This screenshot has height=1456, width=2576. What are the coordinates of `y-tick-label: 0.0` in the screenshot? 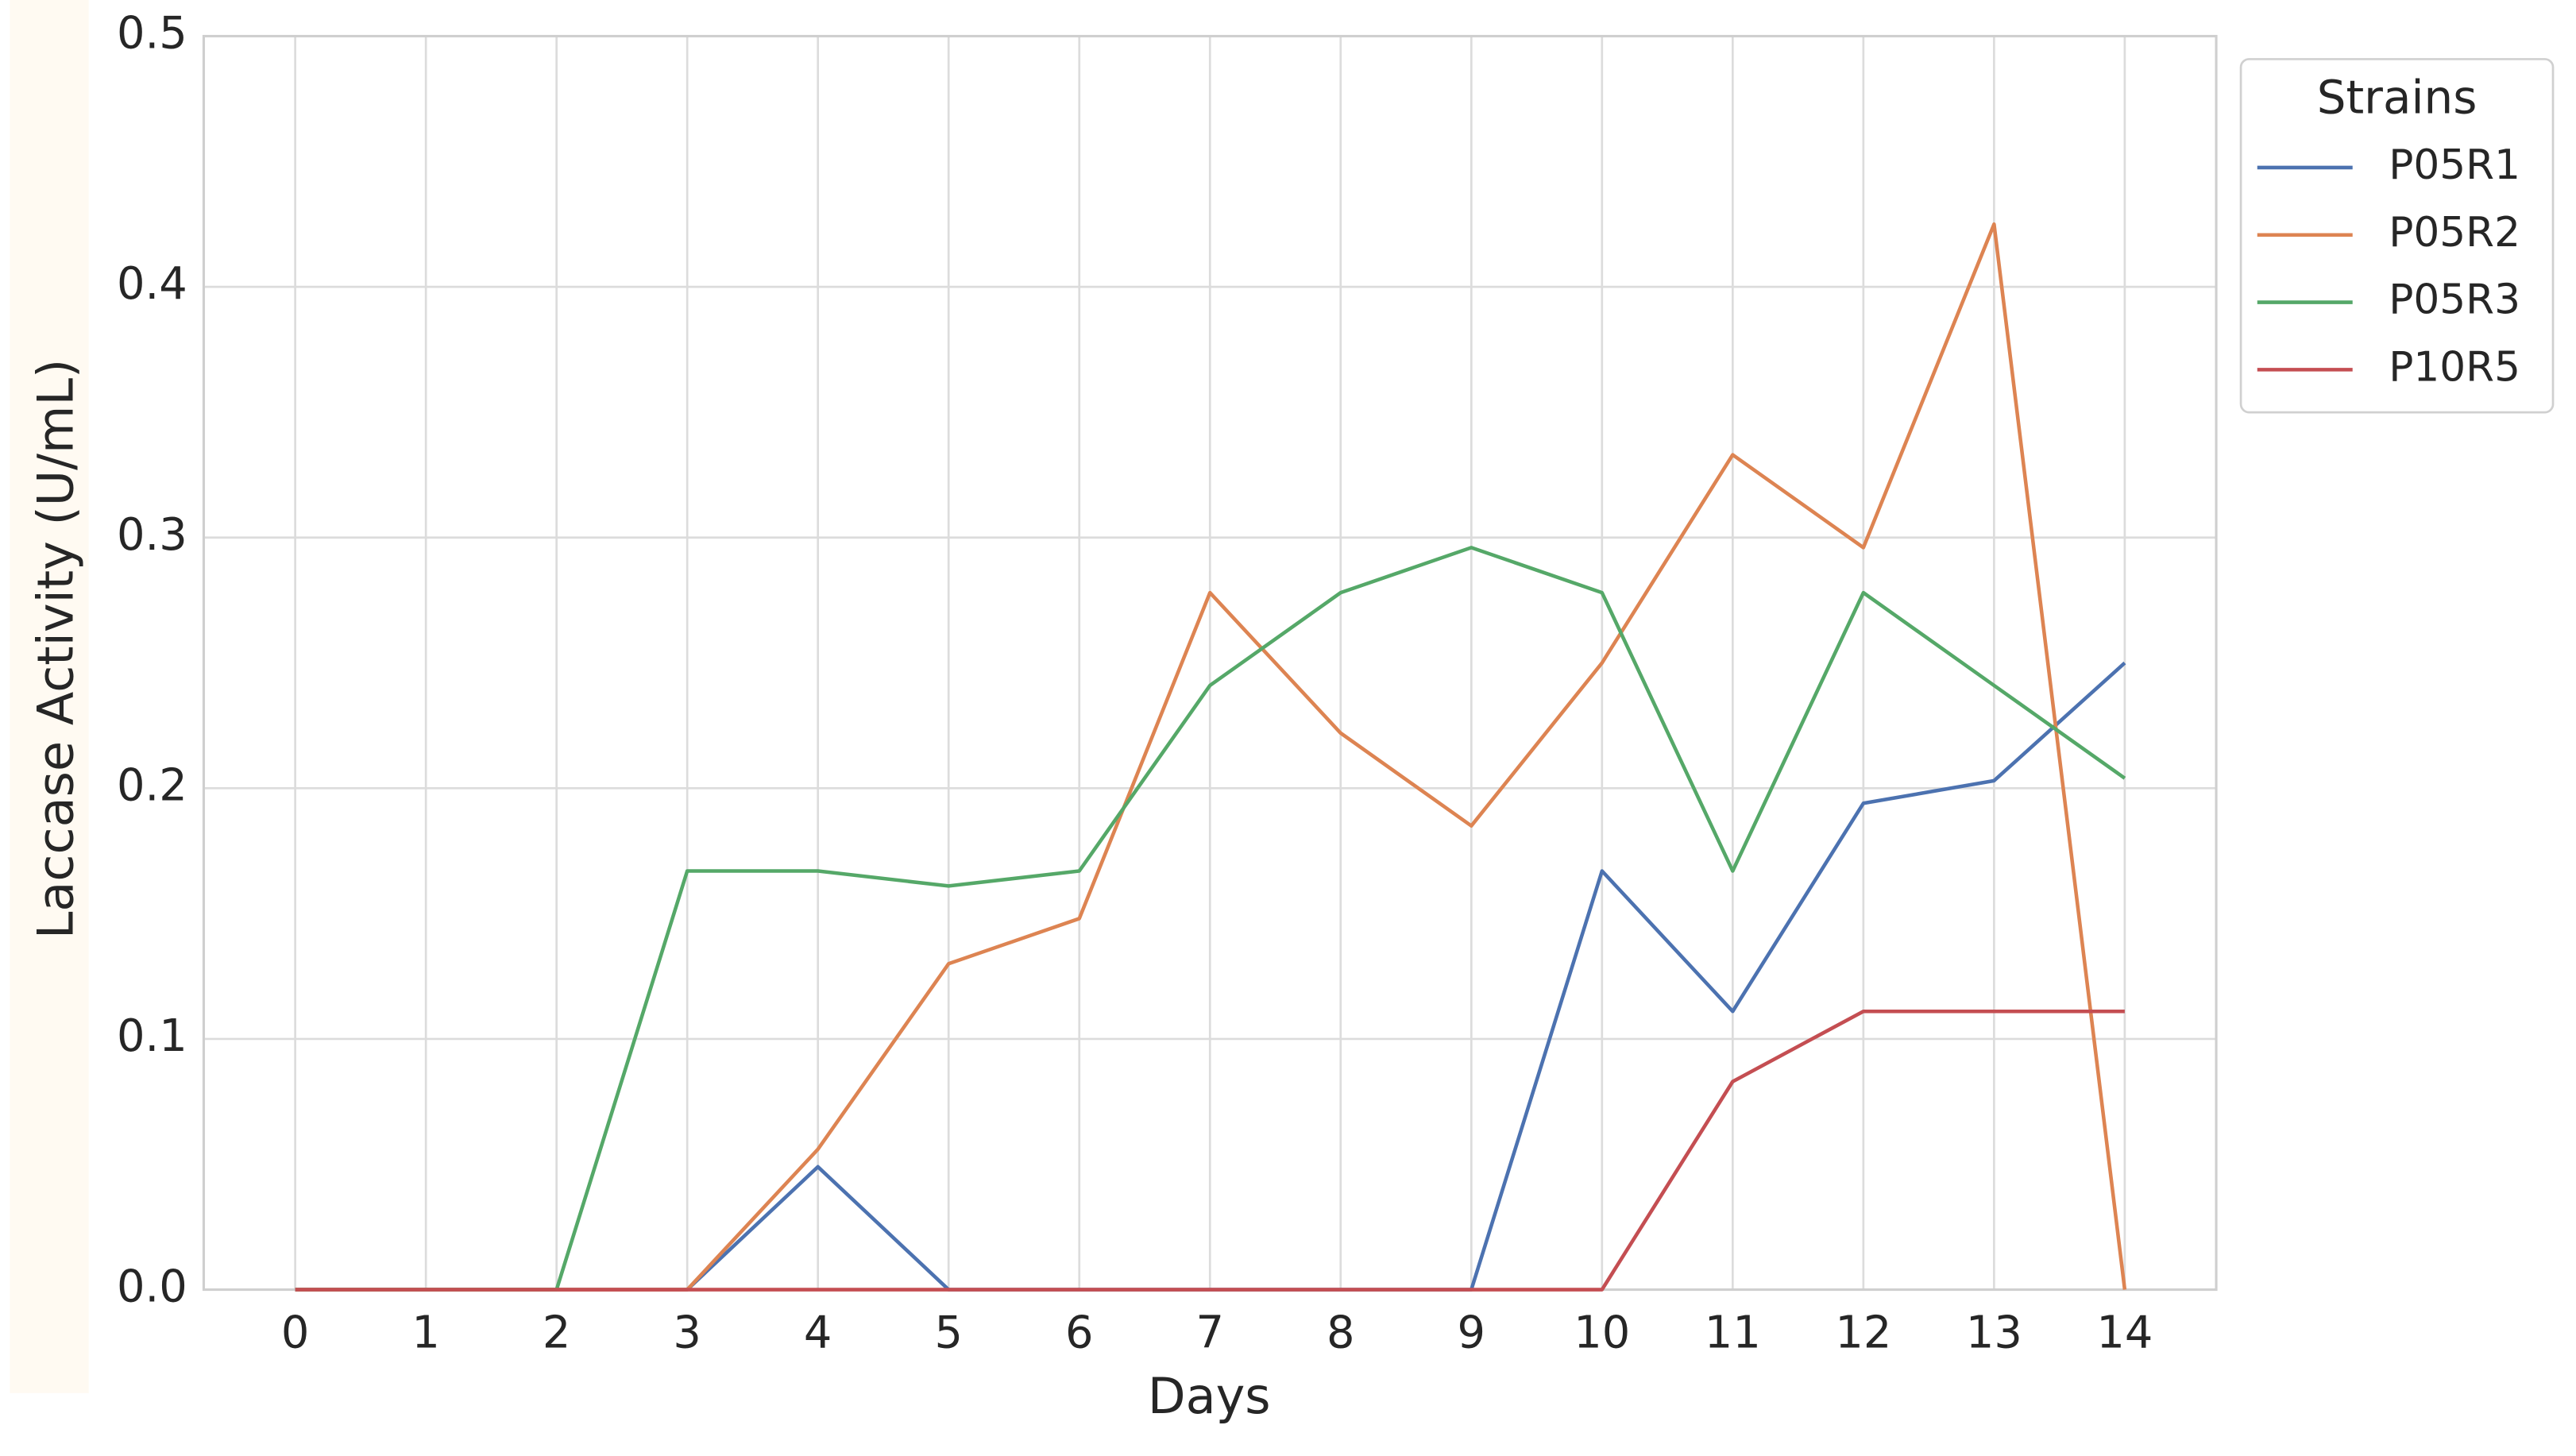 It's located at (152, 1287).